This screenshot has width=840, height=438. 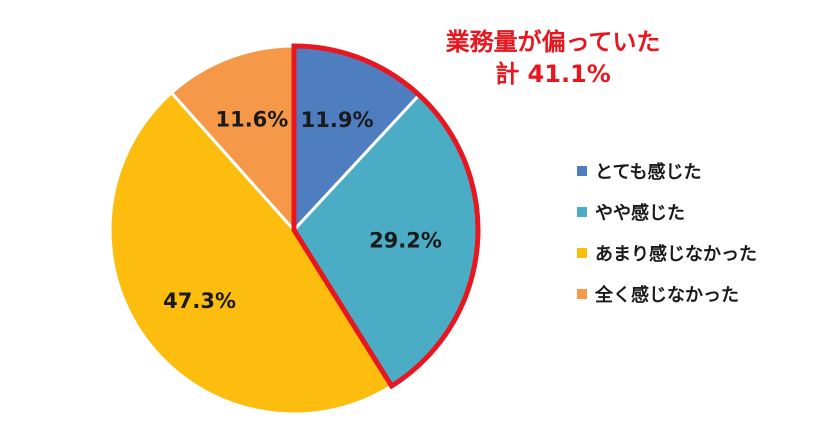 I want to click on slice-value-label-1: 11.9%, so click(x=337, y=120).